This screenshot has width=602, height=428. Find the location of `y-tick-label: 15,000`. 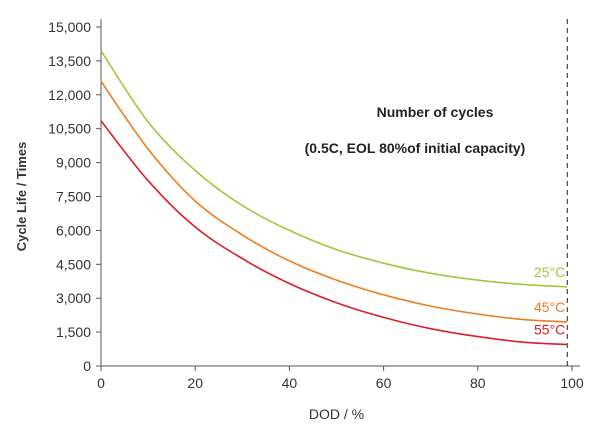

y-tick-label: 15,000 is located at coordinates (69, 27).